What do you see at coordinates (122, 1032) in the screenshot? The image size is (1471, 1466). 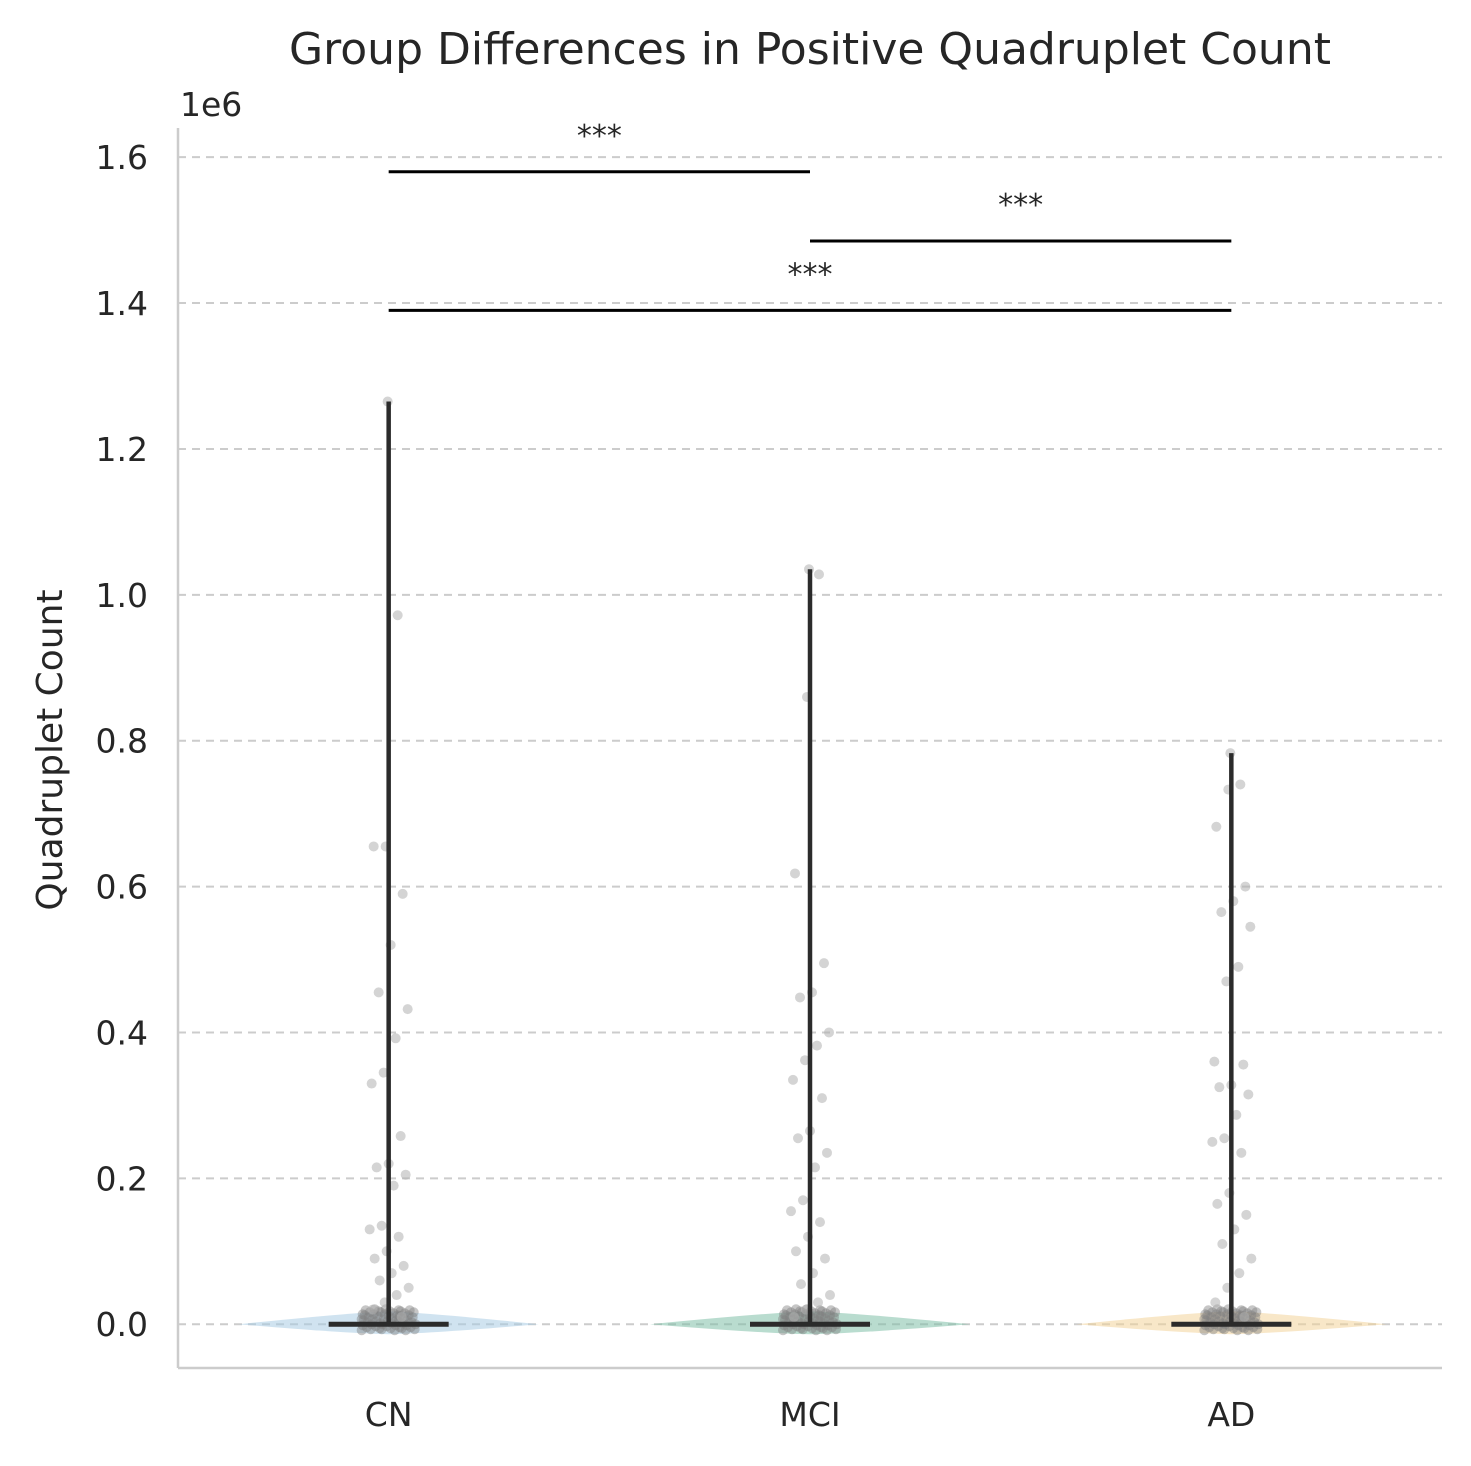 I see `y-tick-label: 0.4` at bounding box center [122, 1032].